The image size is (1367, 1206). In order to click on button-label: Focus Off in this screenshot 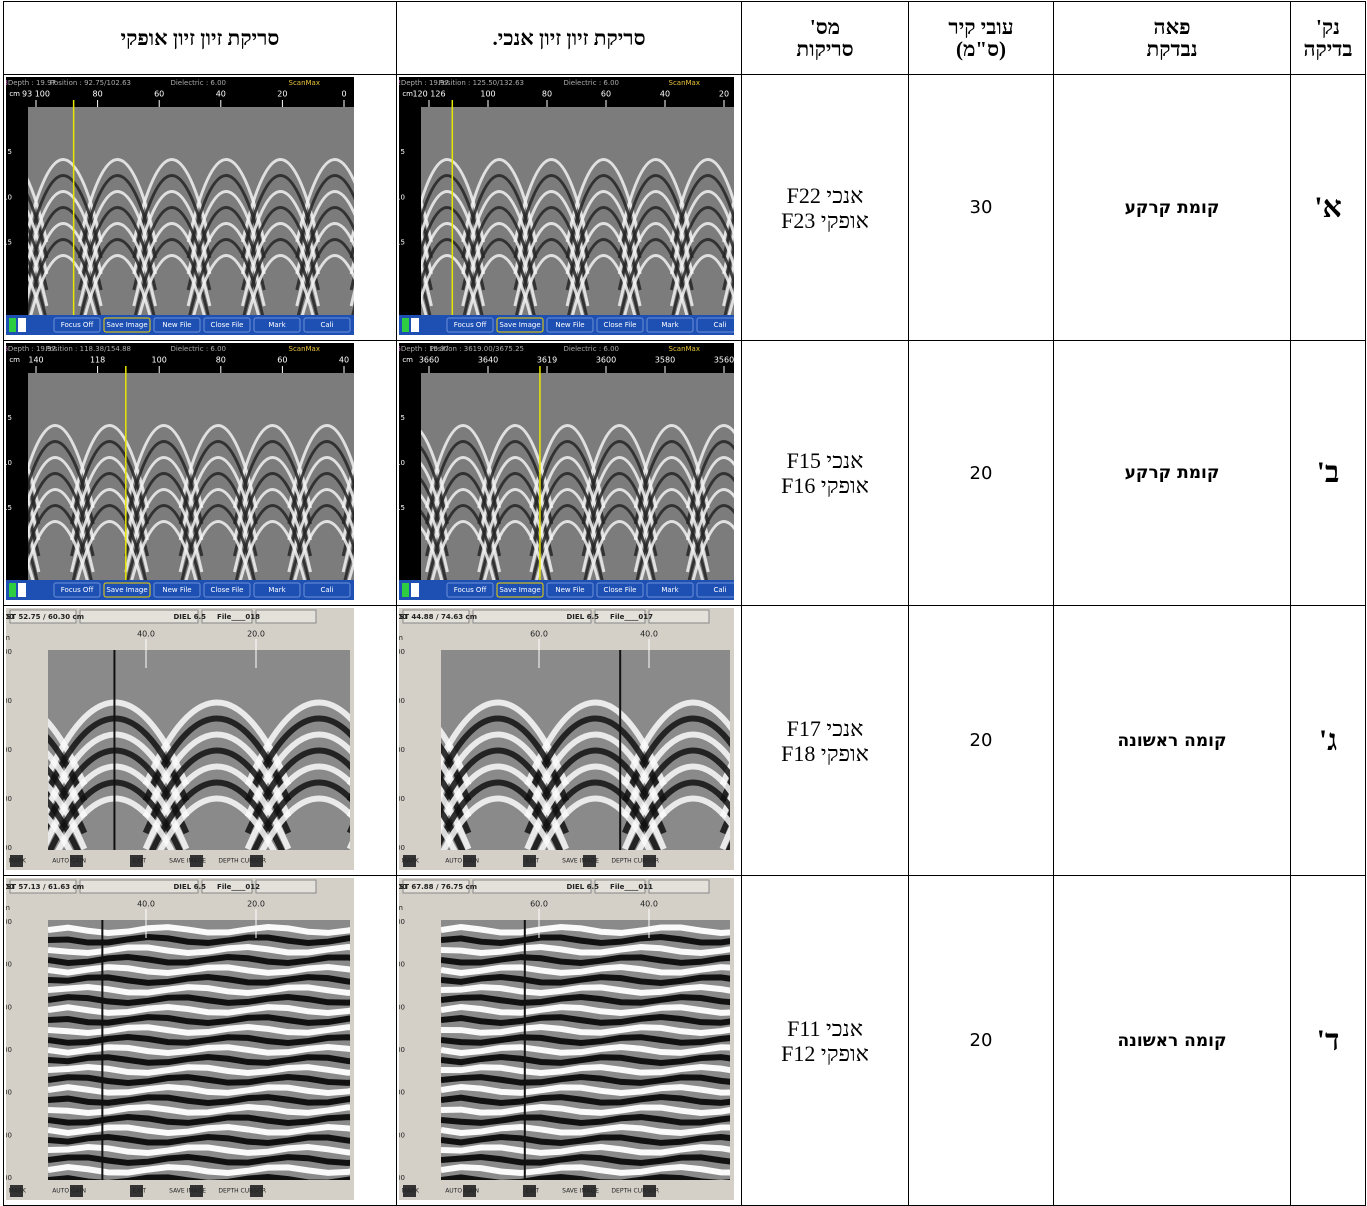, I will do `click(470, 590)`.